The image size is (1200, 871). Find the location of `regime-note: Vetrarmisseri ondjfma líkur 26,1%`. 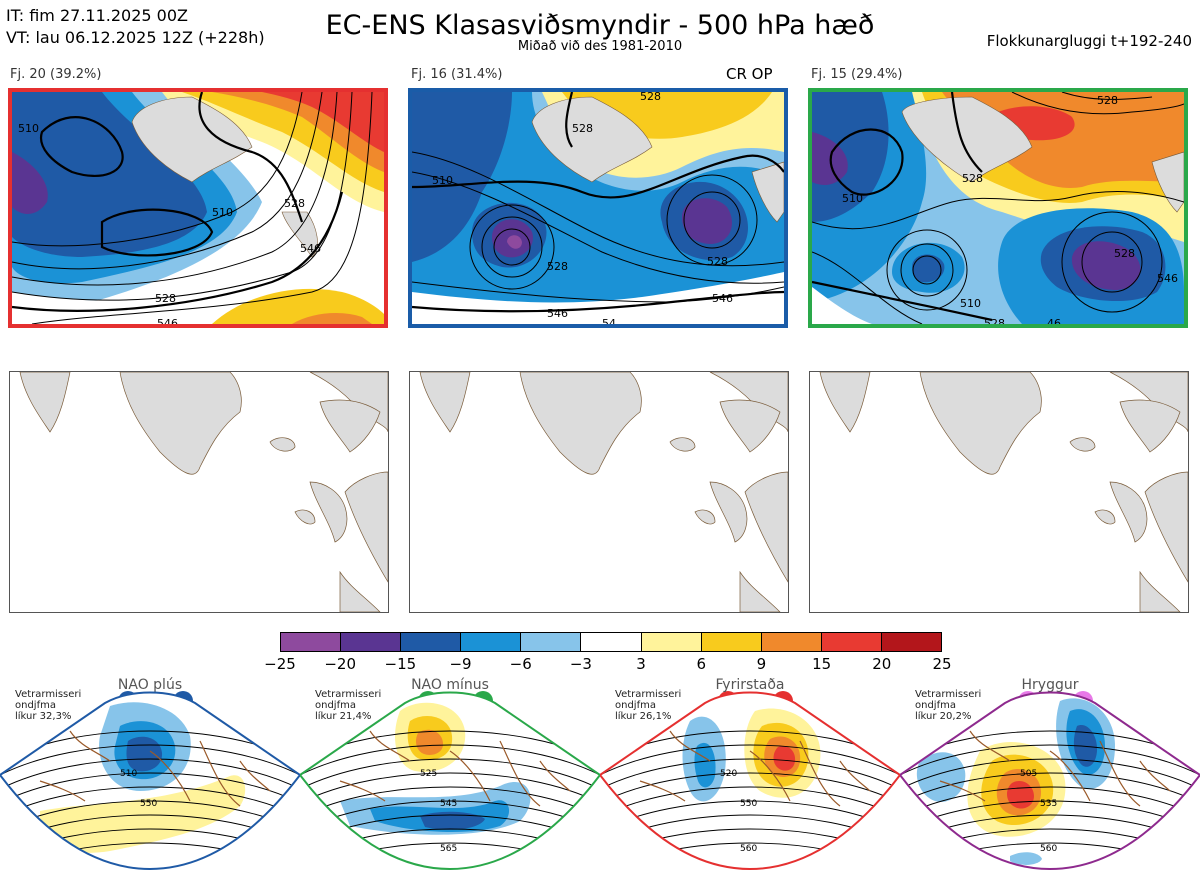

regime-note: Vetrarmisseri ondjfma líkur 26,1% is located at coordinates (648, 705).